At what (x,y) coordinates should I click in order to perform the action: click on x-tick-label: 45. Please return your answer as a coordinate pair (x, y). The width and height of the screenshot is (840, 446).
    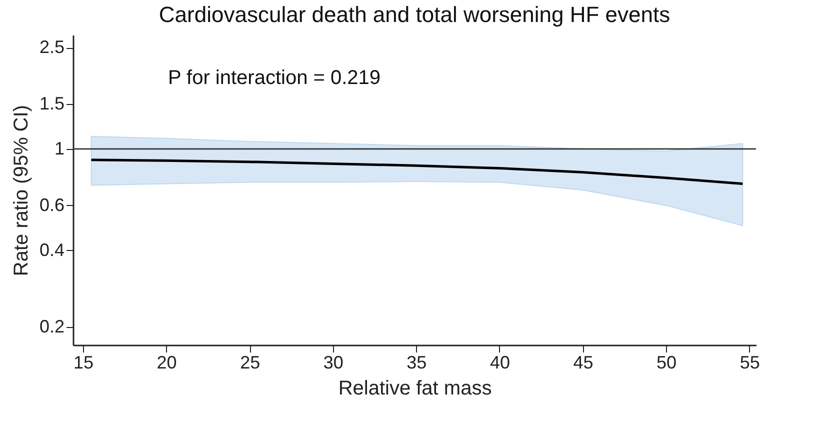
    Looking at the image, I should click on (583, 362).